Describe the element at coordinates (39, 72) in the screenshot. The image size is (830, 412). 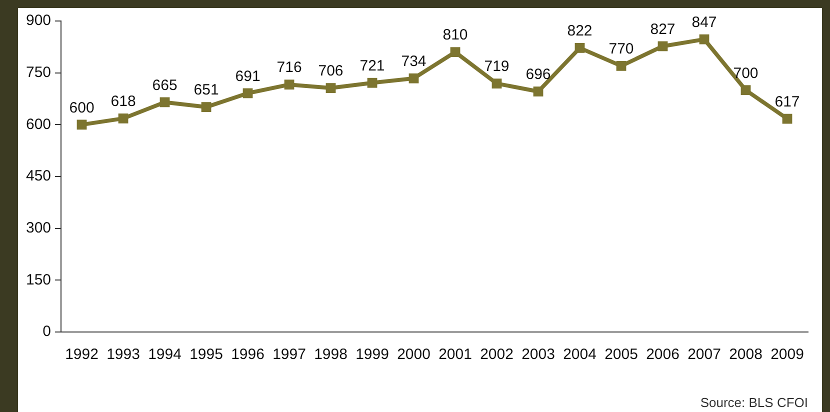
I see `y-tick-label: 750` at that location.